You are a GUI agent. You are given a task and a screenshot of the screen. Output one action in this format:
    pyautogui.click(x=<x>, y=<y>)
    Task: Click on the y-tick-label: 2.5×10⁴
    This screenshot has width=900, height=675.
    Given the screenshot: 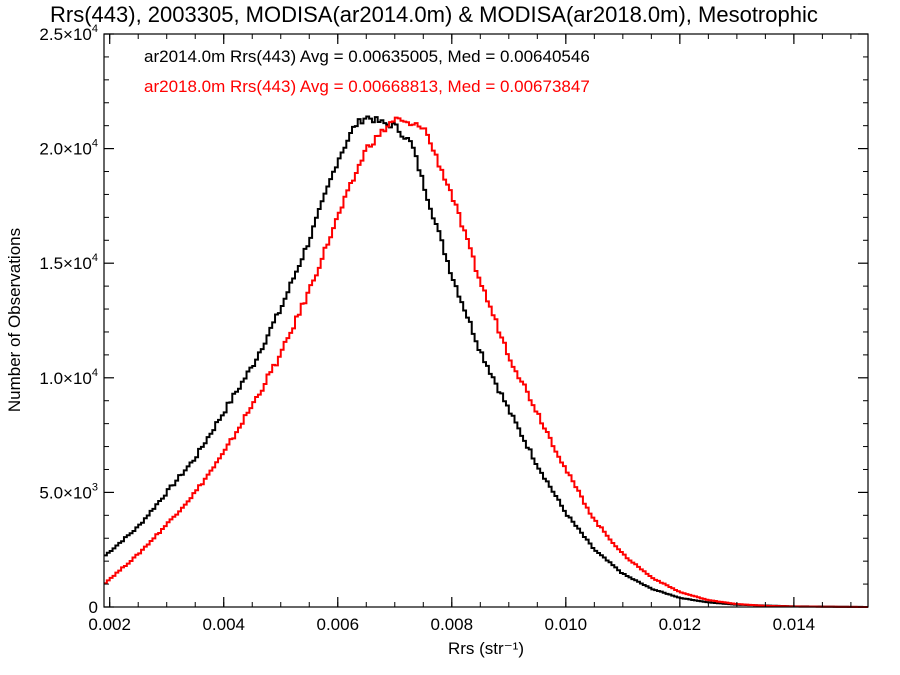 What is the action you would take?
    pyautogui.click(x=68, y=33)
    